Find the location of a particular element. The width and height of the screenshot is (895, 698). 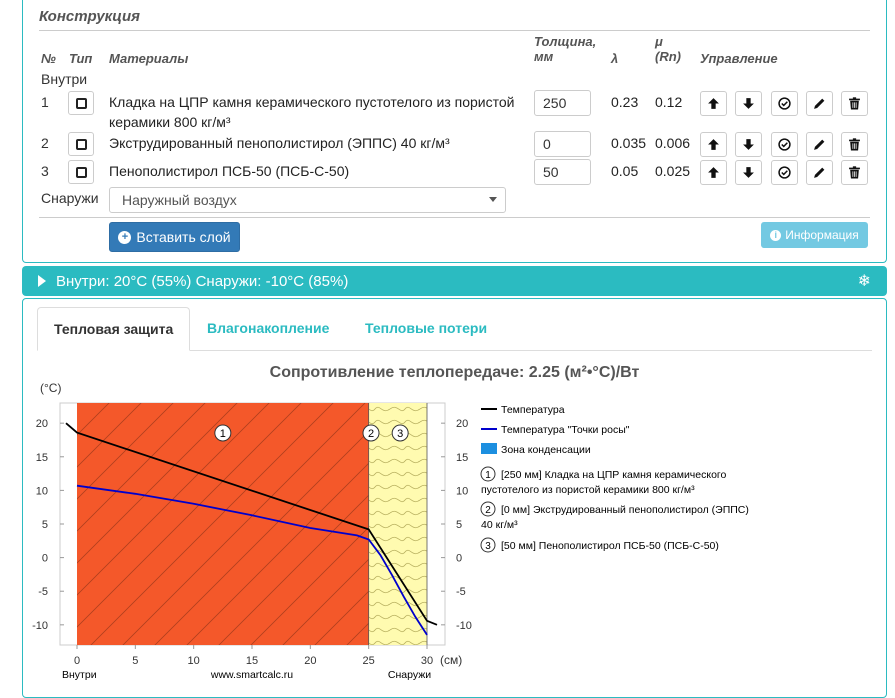

header-thickness-line1: Толщина, is located at coordinates (565, 41).